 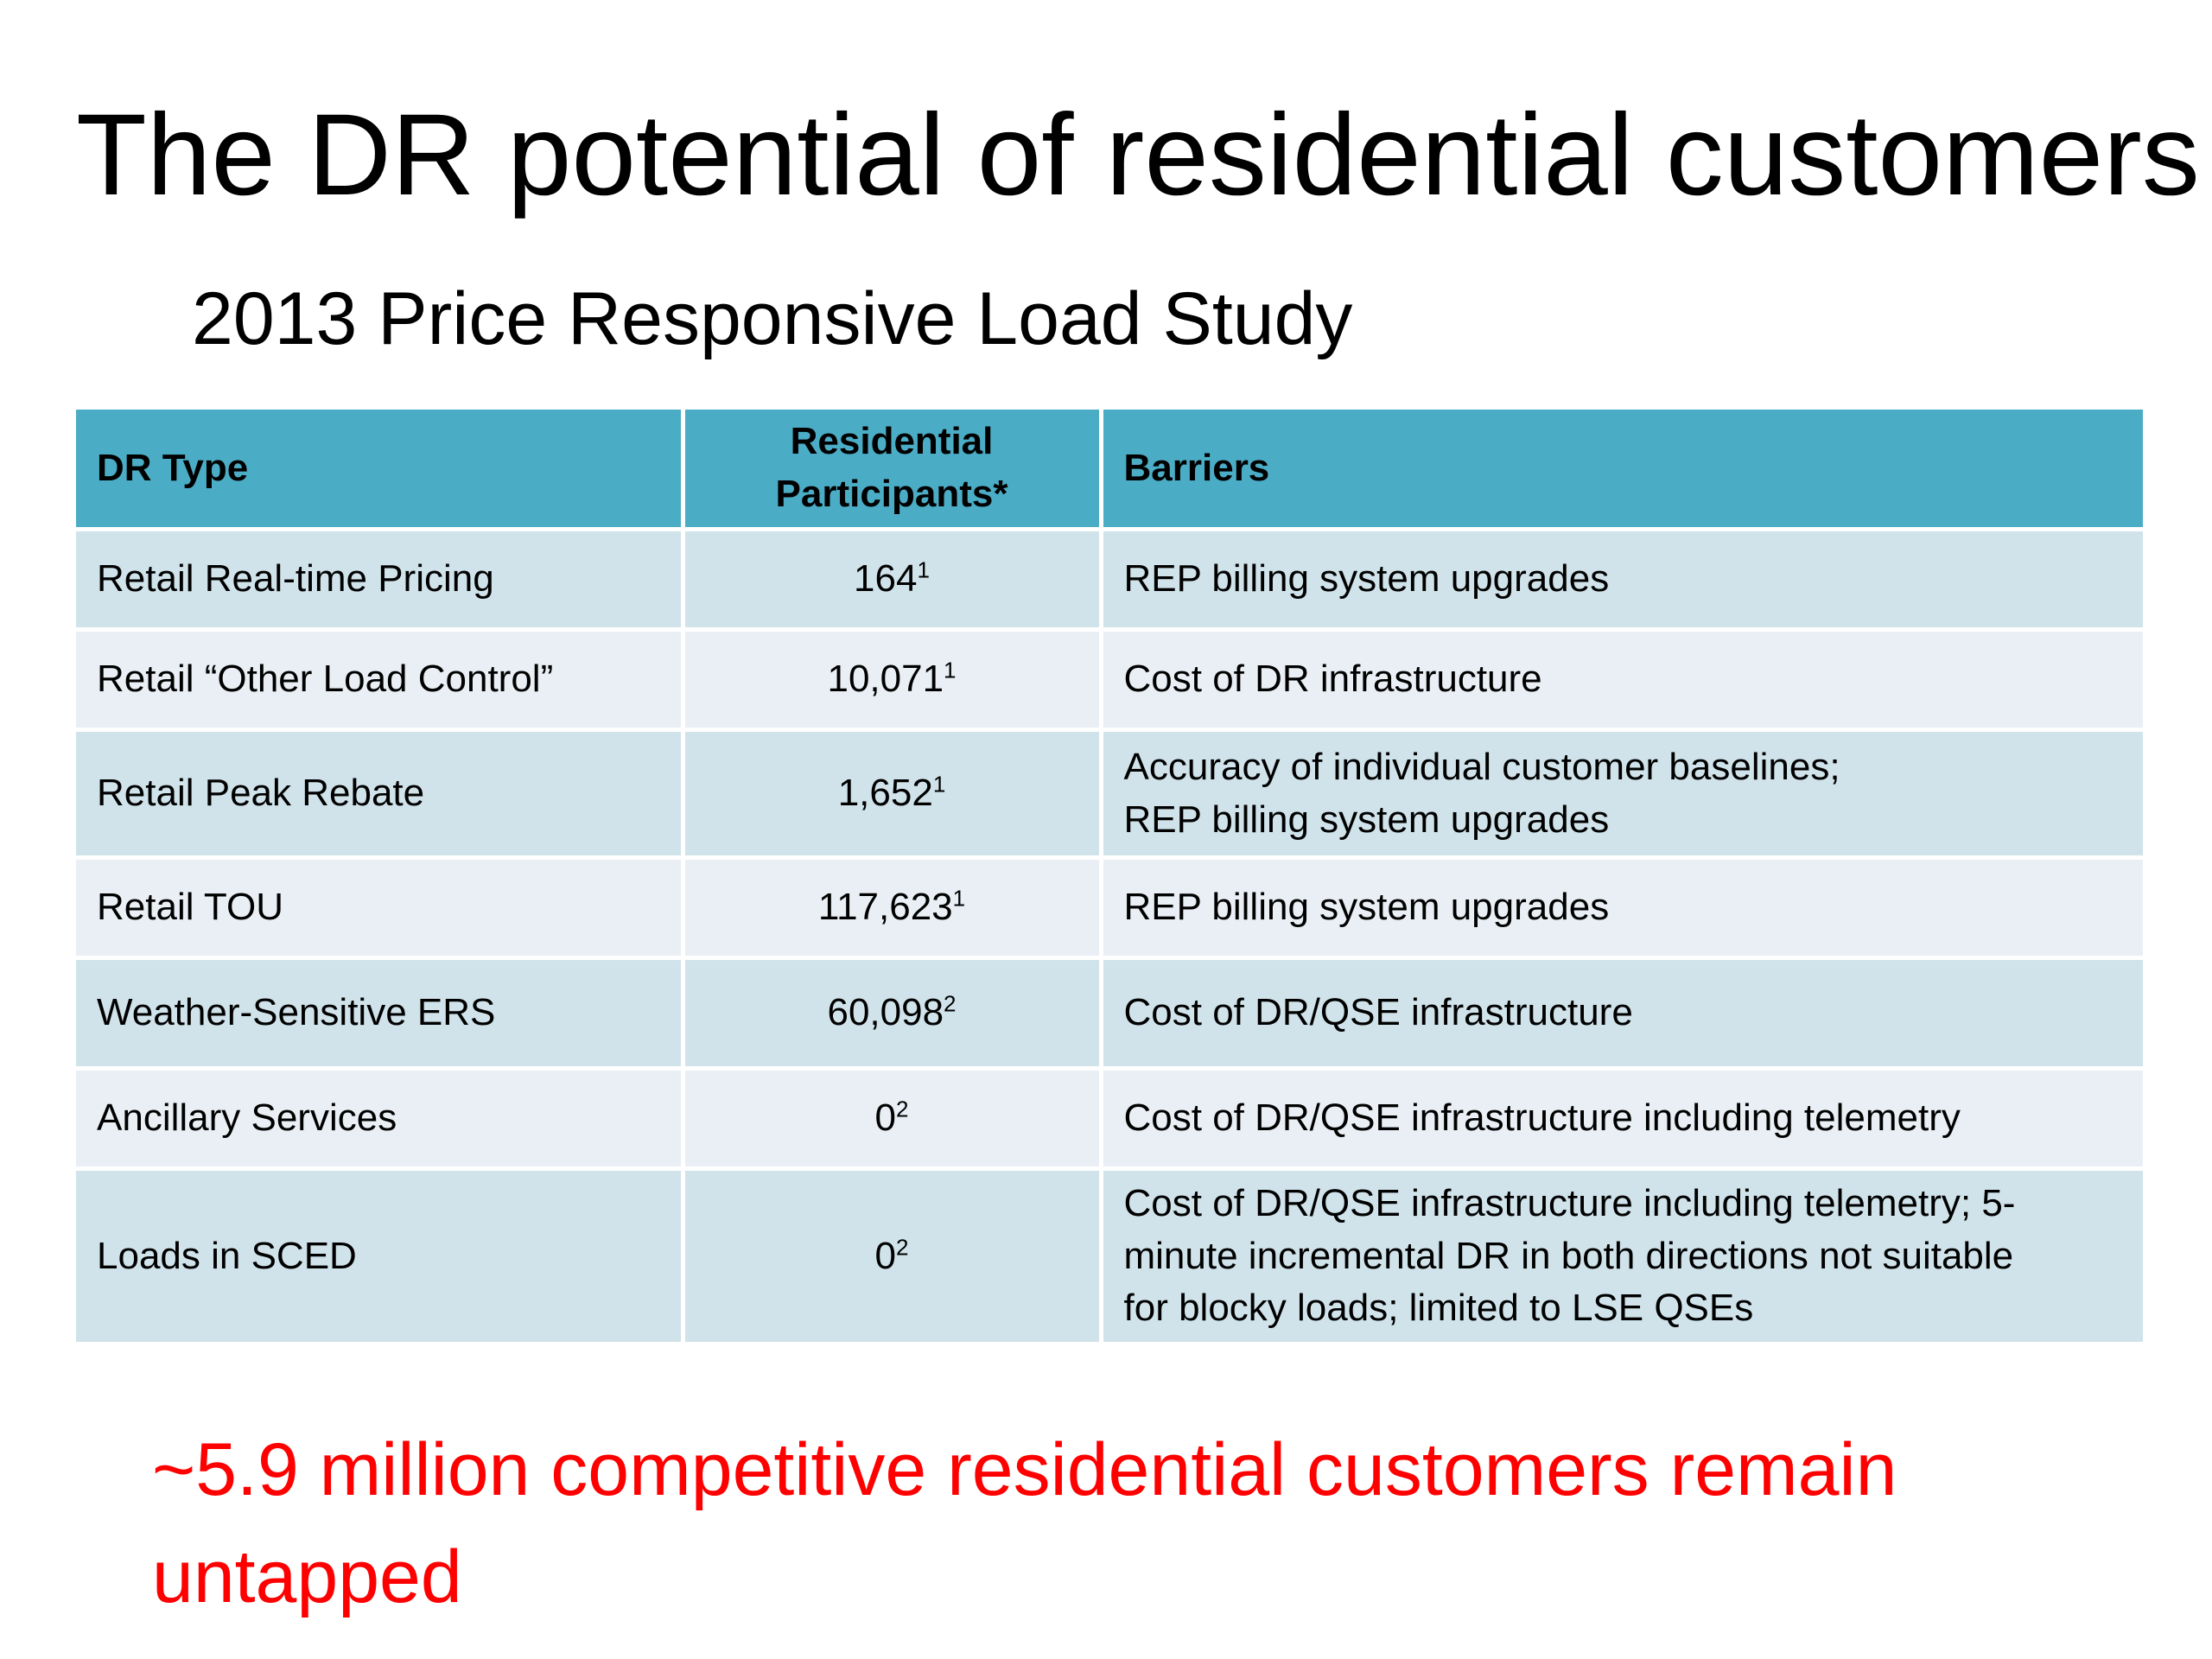 What do you see at coordinates (892, 441) in the screenshot?
I see `header-participants-line1: Residential` at bounding box center [892, 441].